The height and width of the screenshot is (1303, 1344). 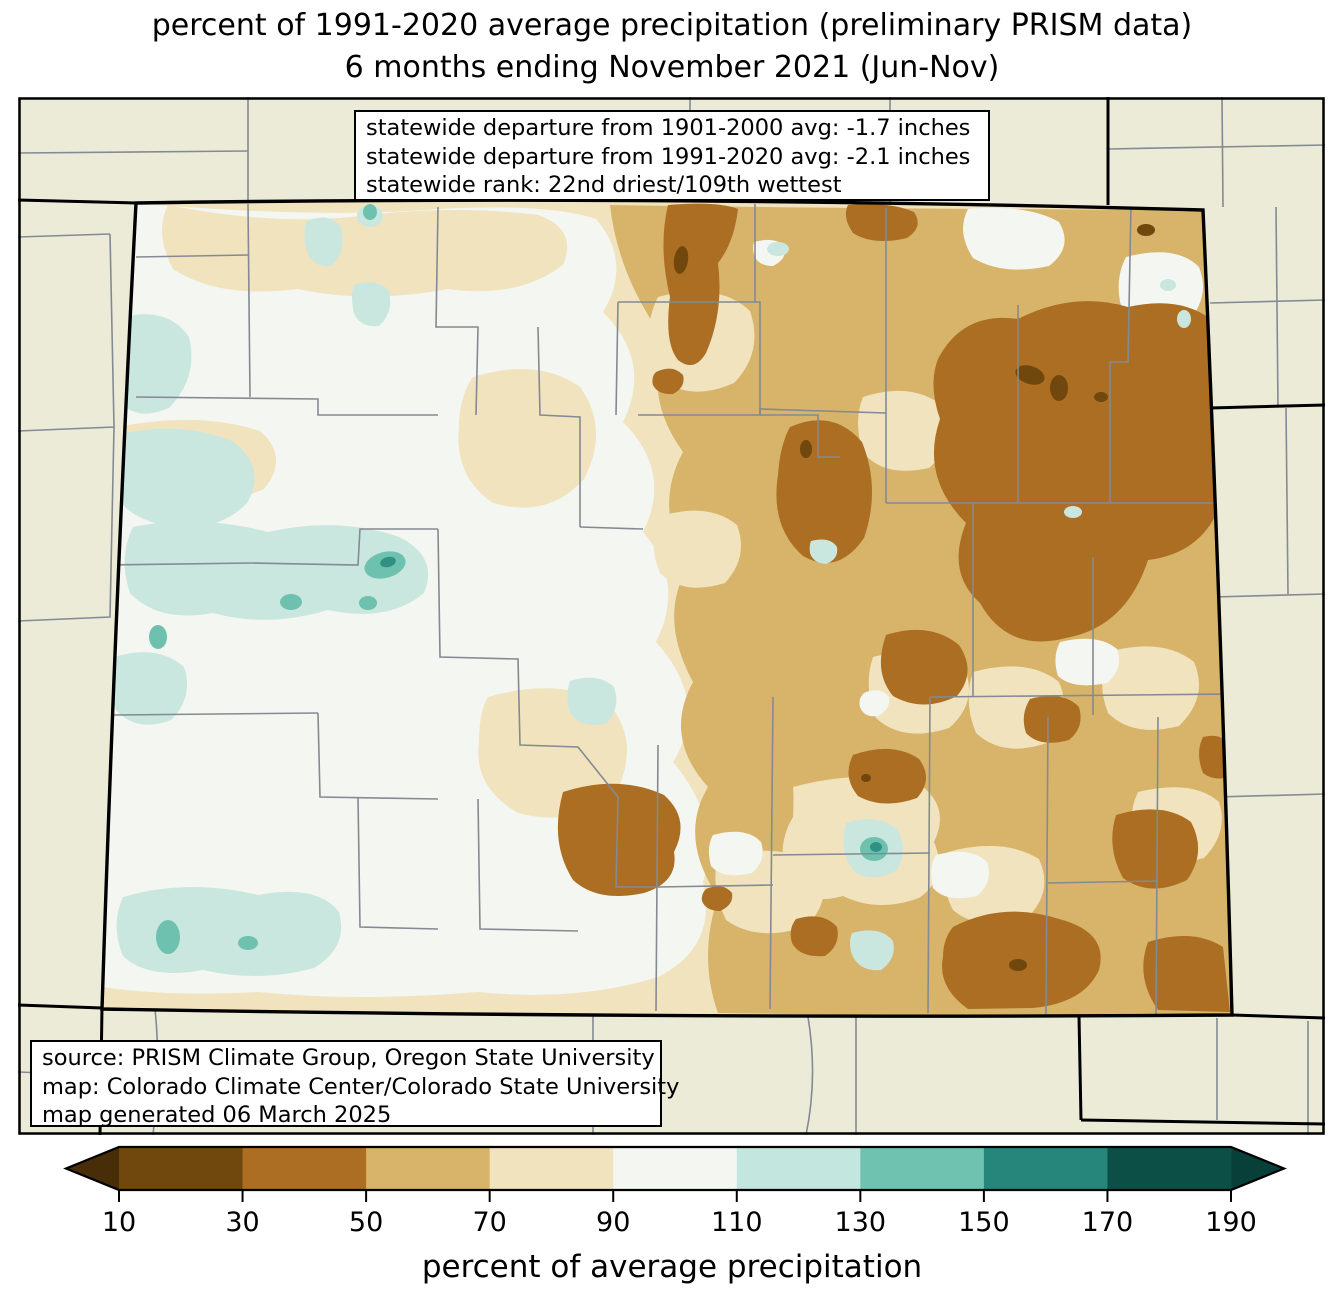 I want to click on generated-date-line: map generated 06 March 2025, so click(x=217, y=1115).